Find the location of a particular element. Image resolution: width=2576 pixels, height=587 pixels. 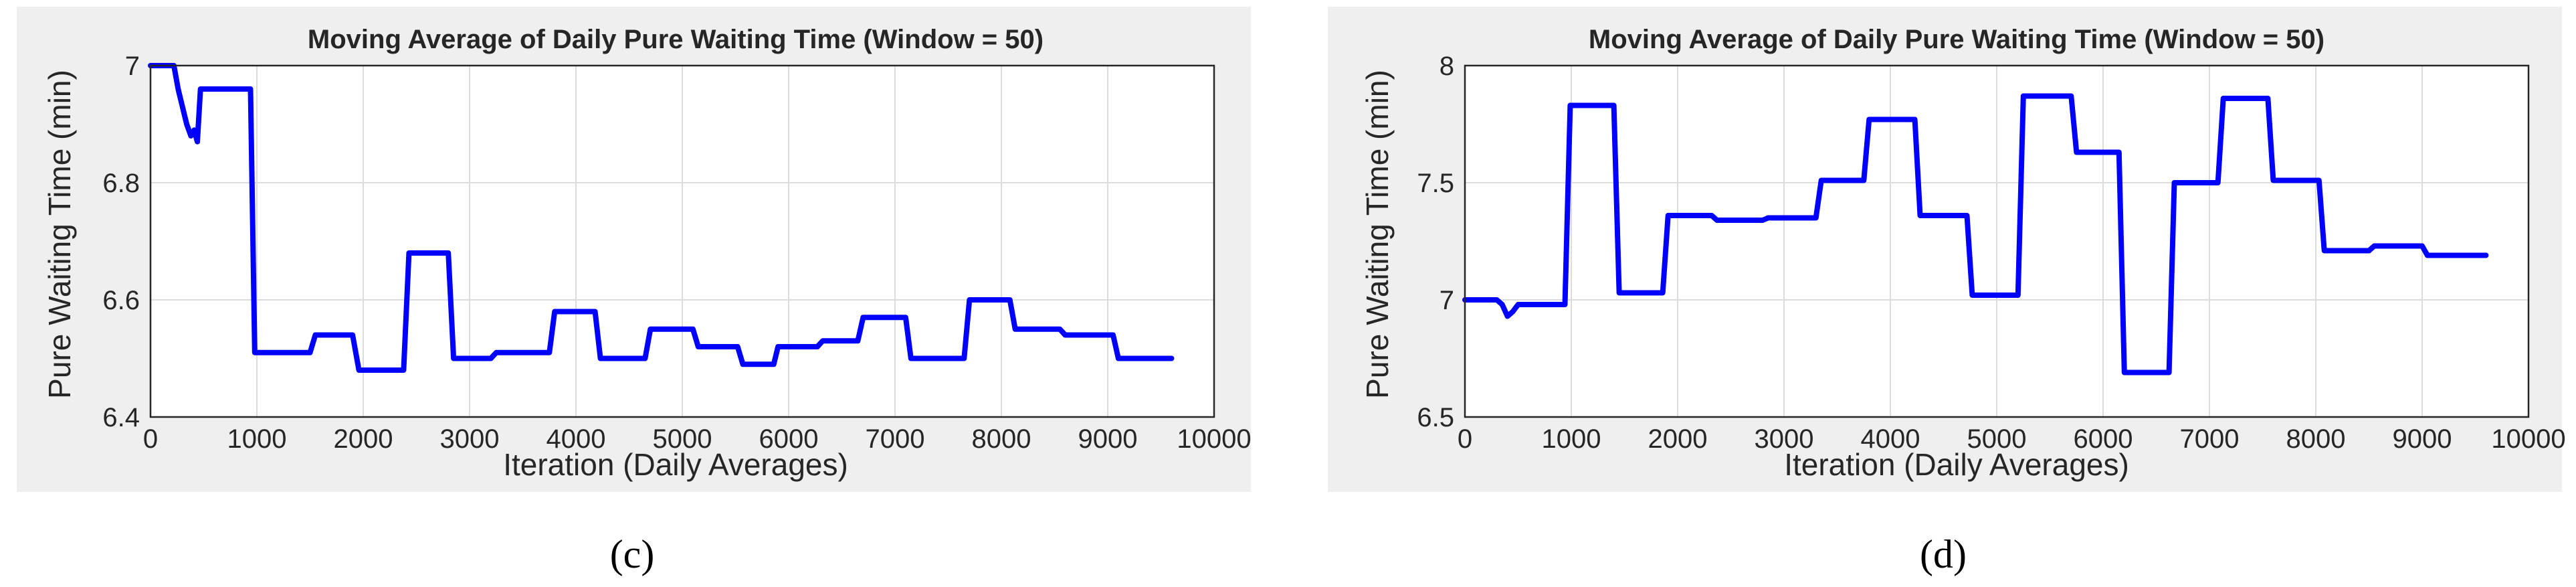

chart-c-y-tick-label: 7 is located at coordinates (132, 66).